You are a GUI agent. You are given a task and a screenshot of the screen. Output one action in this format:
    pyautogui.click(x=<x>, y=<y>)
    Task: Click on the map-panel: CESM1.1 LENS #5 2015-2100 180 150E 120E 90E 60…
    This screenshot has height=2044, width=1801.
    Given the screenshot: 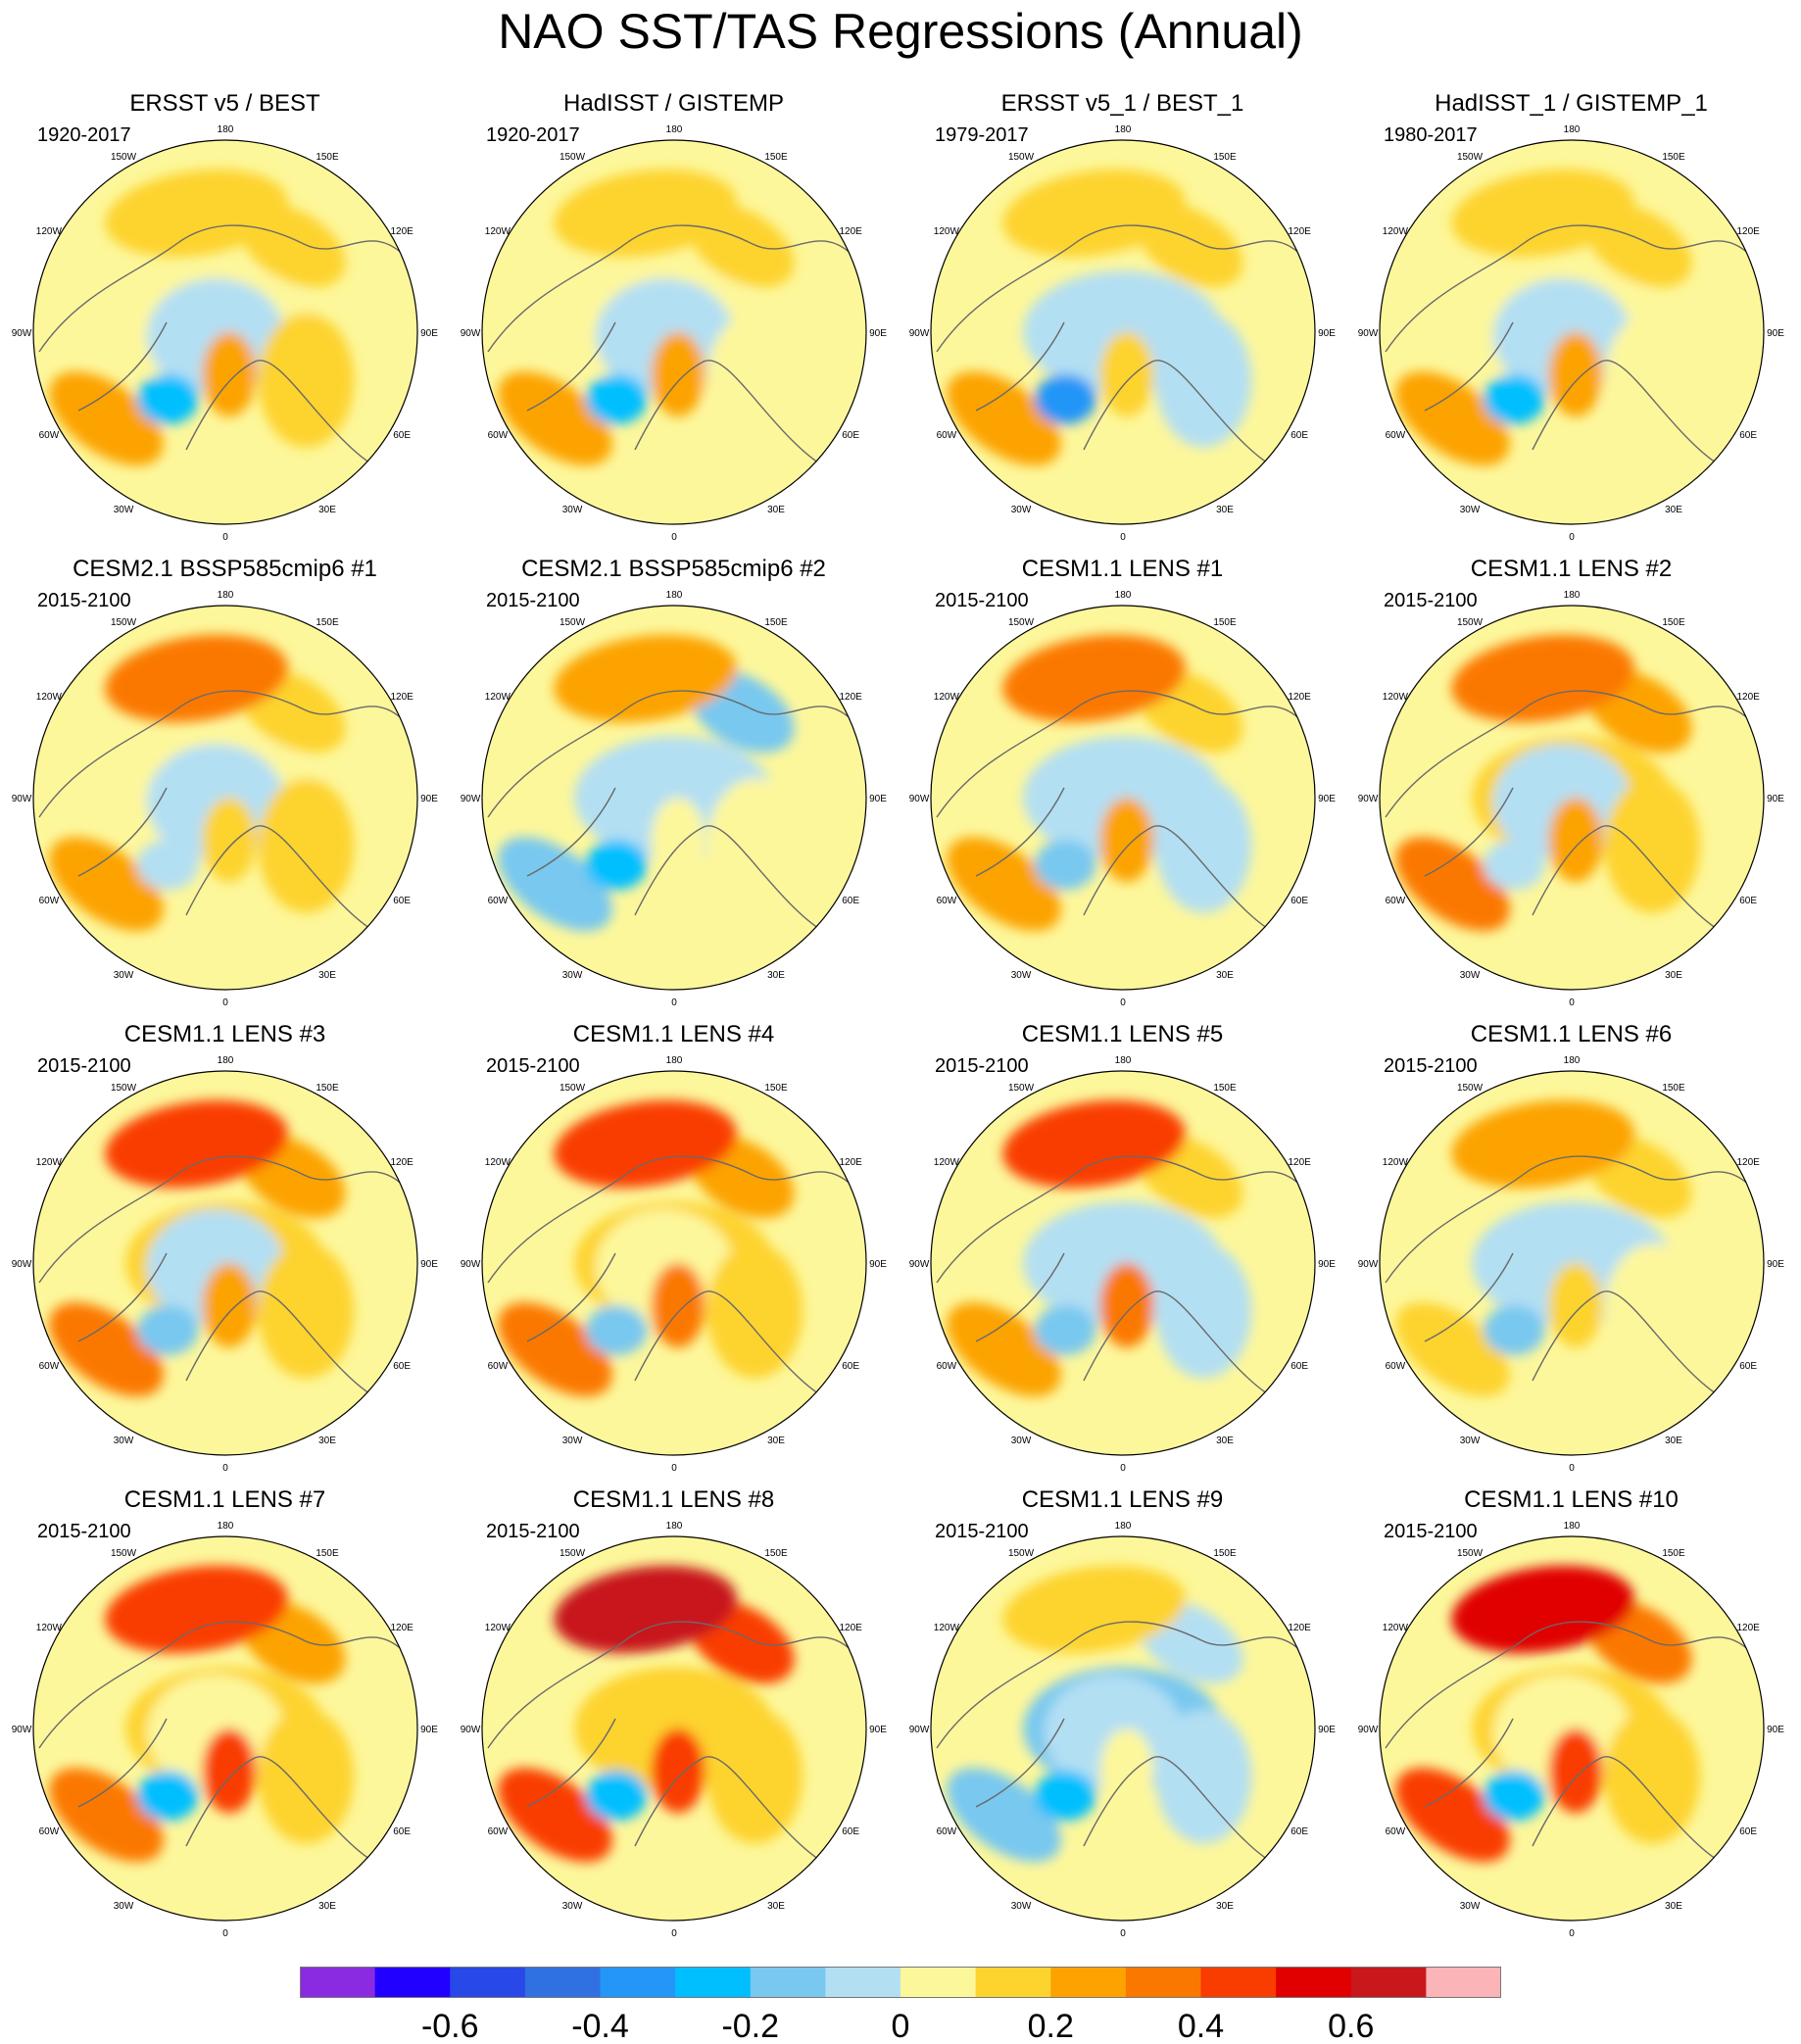 What is the action you would take?
    pyautogui.click(x=1122, y=1254)
    